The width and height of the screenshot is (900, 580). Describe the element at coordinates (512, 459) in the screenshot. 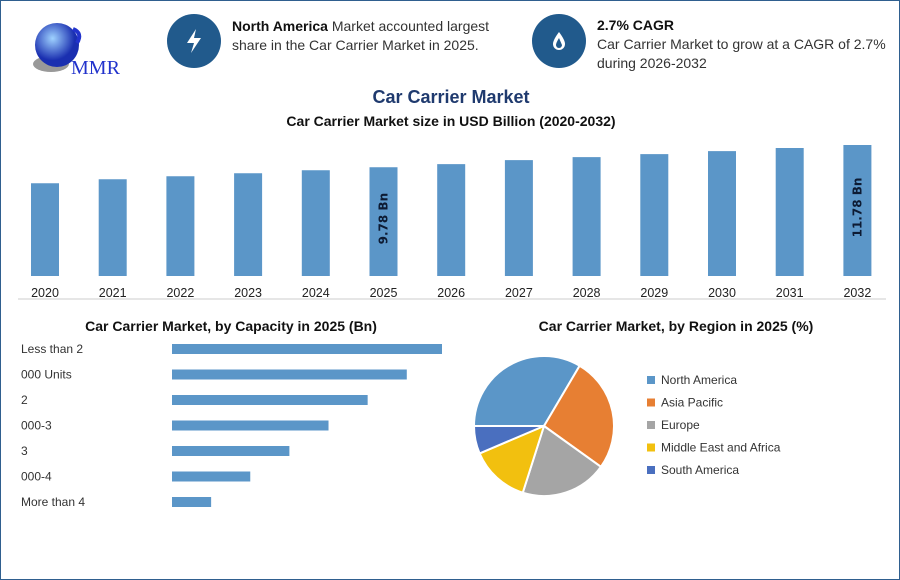

I see `pie-slice-middle-east-and-africa` at that location.